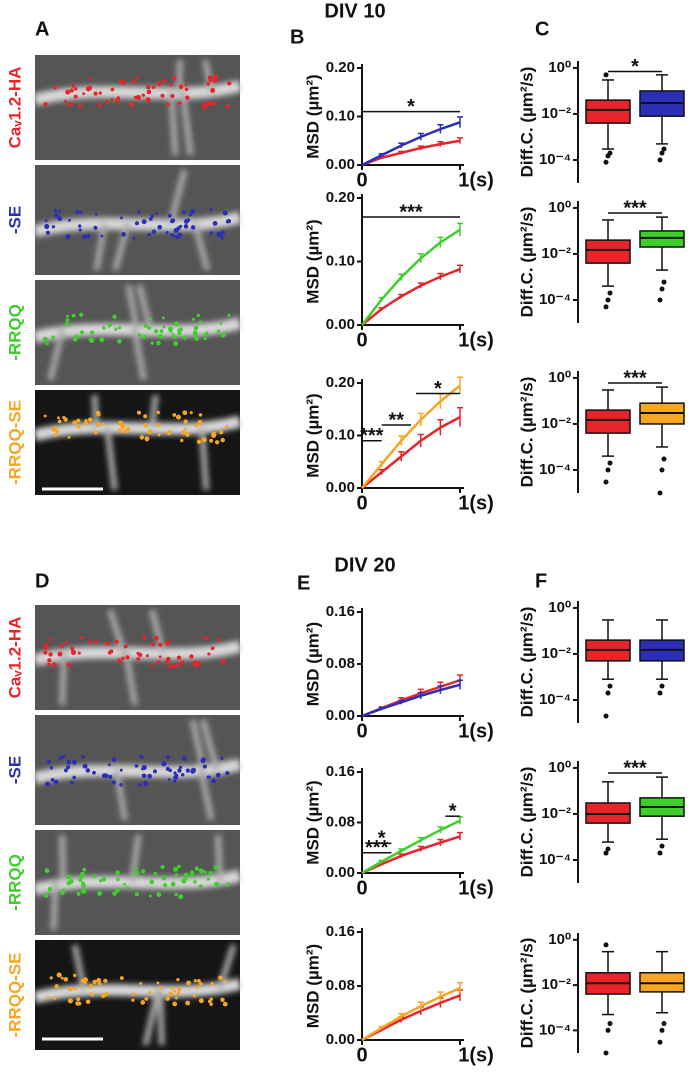 The height and width of the screenshot is (1081, 693). I want to click on y-axis-label: MSD (µm²), so click(312, 664).